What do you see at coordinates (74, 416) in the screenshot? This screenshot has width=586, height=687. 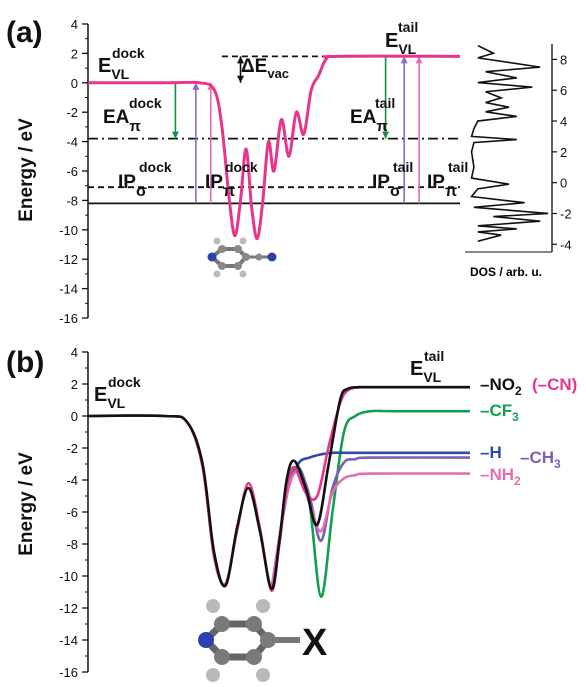 I see `panel-b-y-tick-label: 0` at bounding box center [74, 416].